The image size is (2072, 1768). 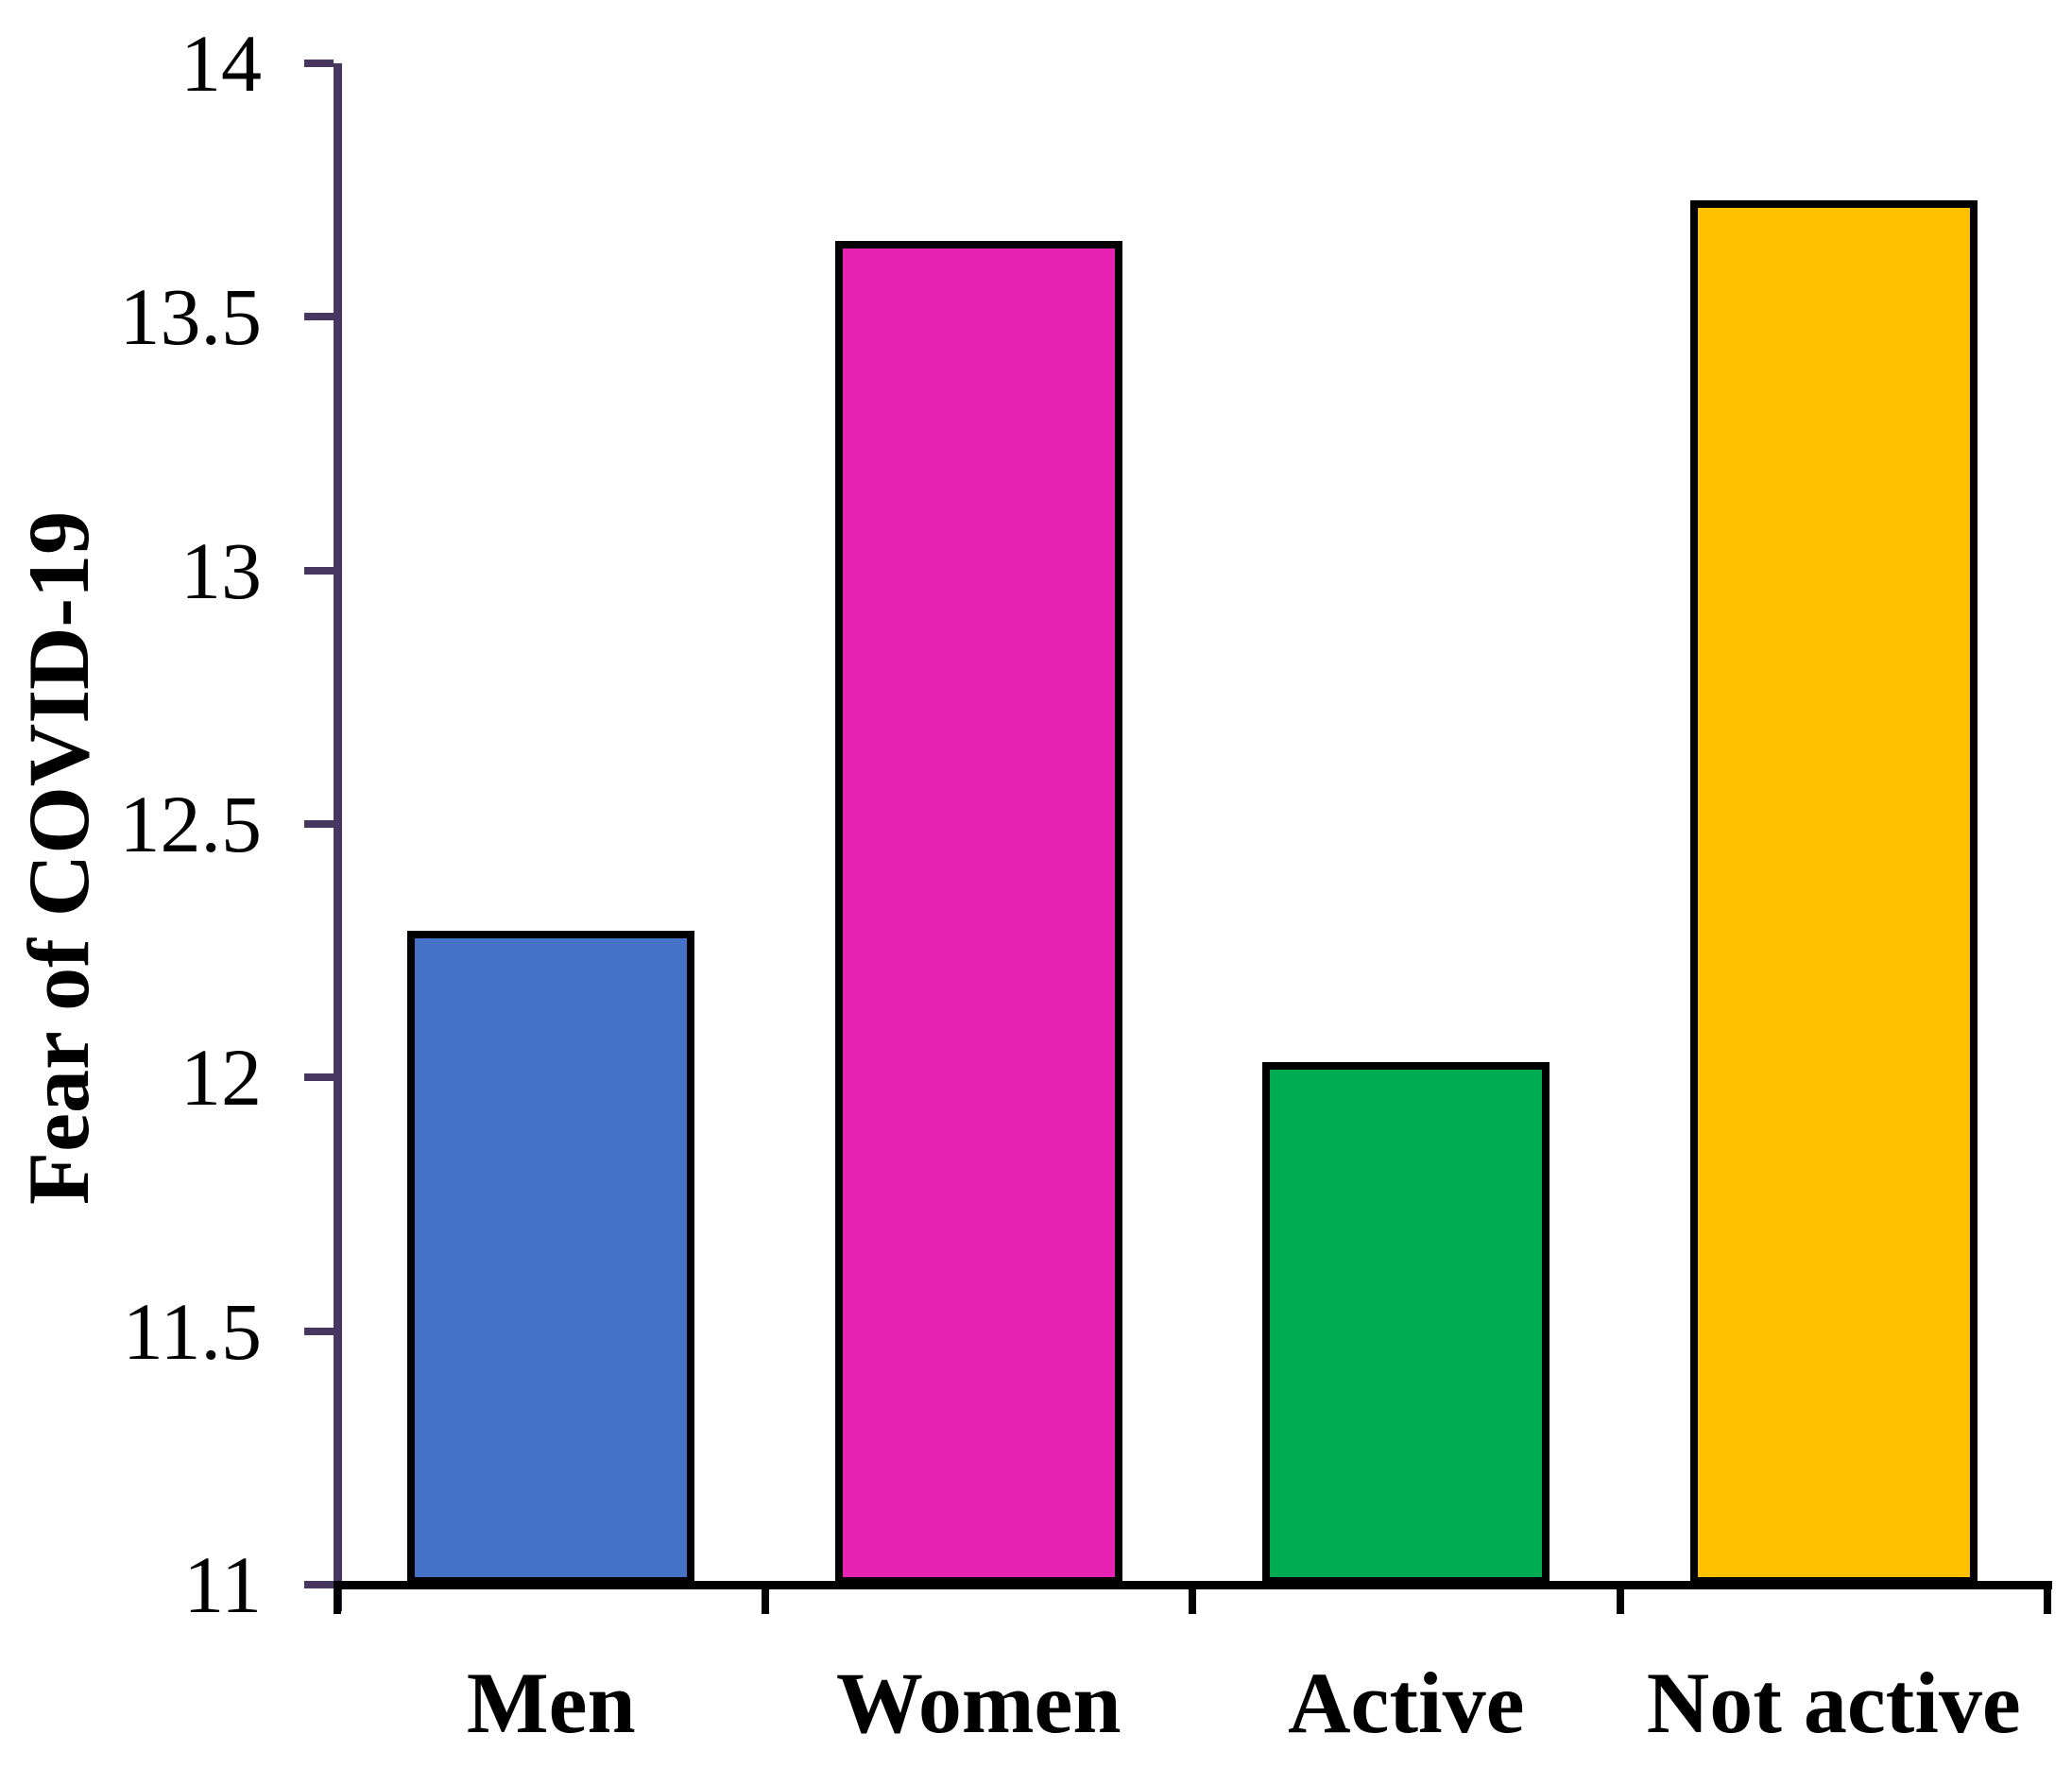 What do you see at coordinates (337, 837) in the screenshot?
I see `y-axis-line-segment` at bounding box center [337, 837].